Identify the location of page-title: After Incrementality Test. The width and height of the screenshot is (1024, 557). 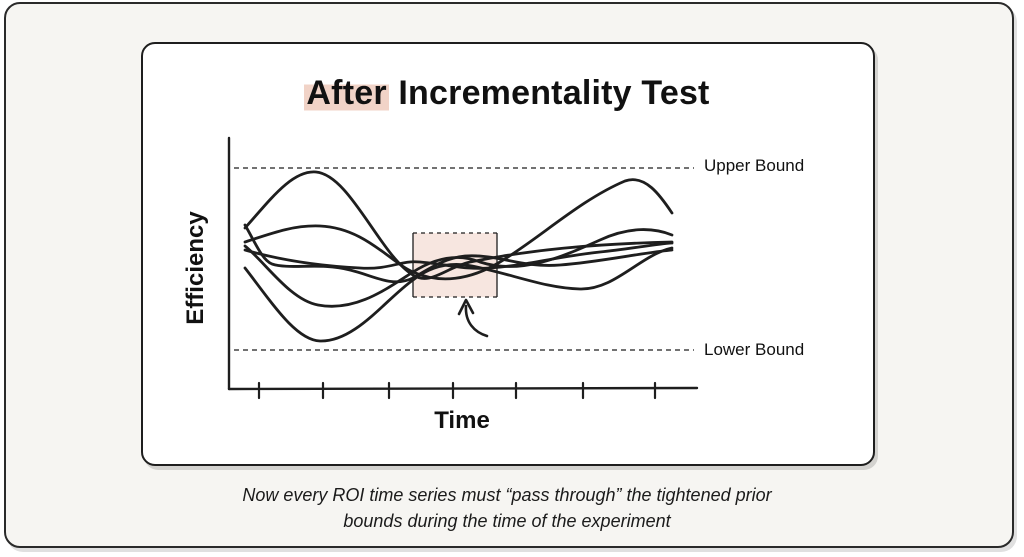
(507, 93).